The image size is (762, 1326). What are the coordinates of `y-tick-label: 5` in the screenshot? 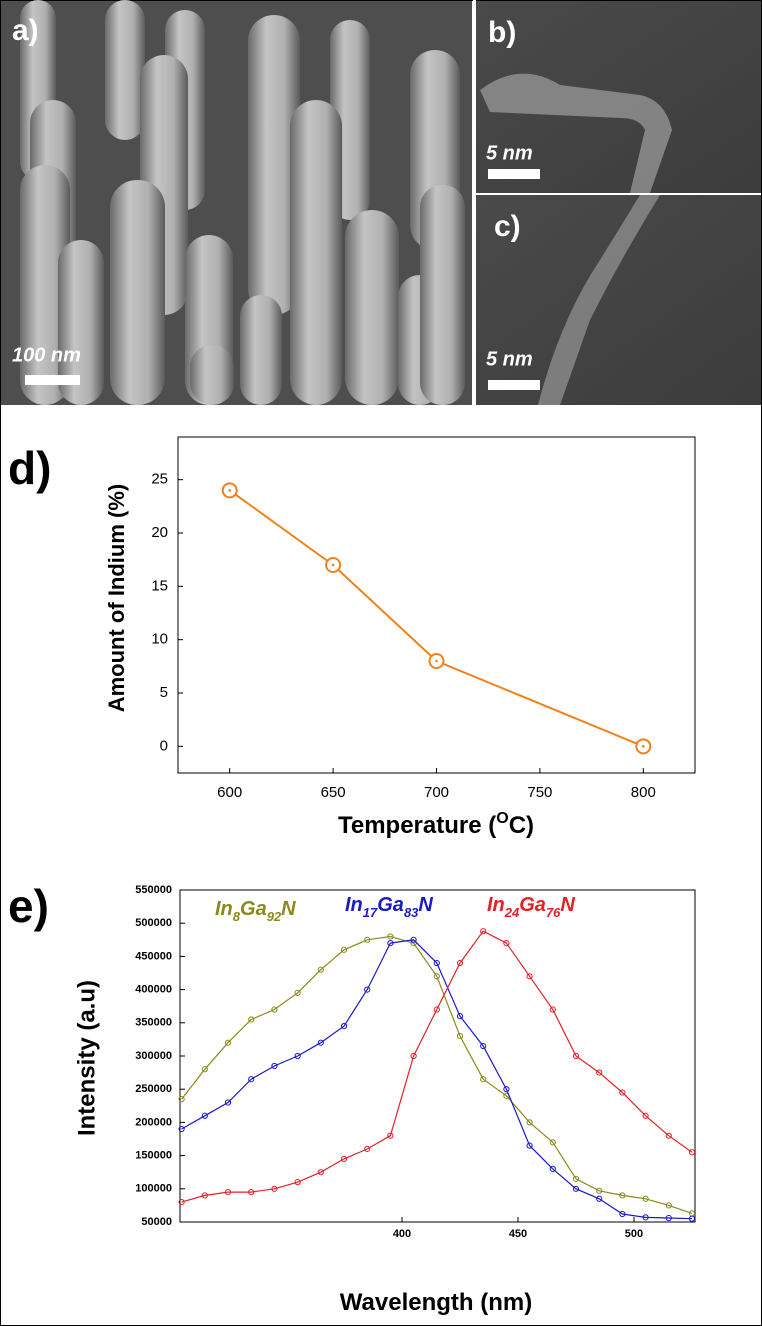 It's located at (164, 692).